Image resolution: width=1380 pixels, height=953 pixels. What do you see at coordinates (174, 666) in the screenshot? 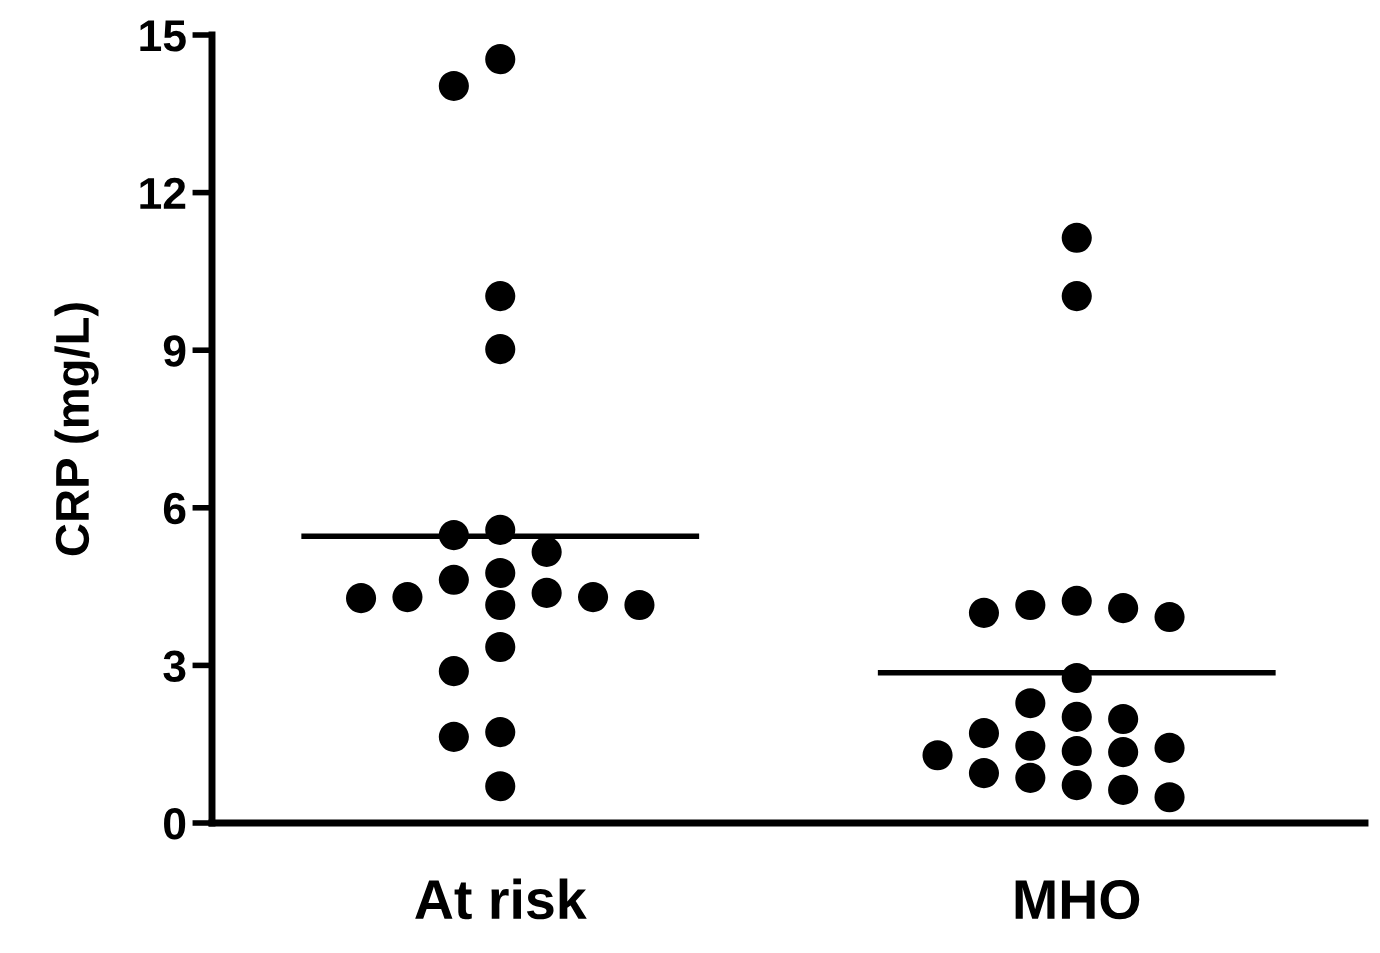
I see `y-tick-label: 3` at bounding box center [174, 666].